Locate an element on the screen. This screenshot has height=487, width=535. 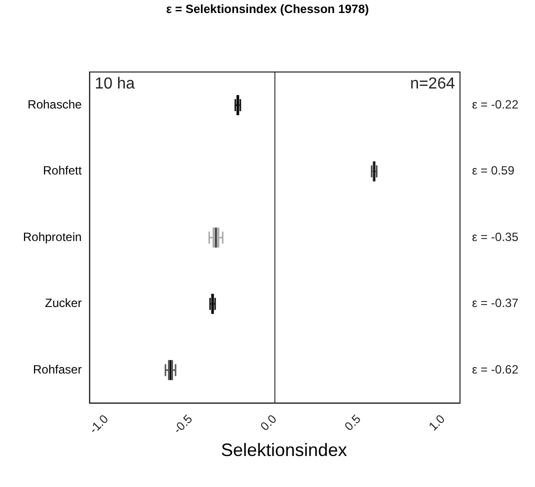
y-tick-label: Rohprotein is located at coordinates (52, 237).